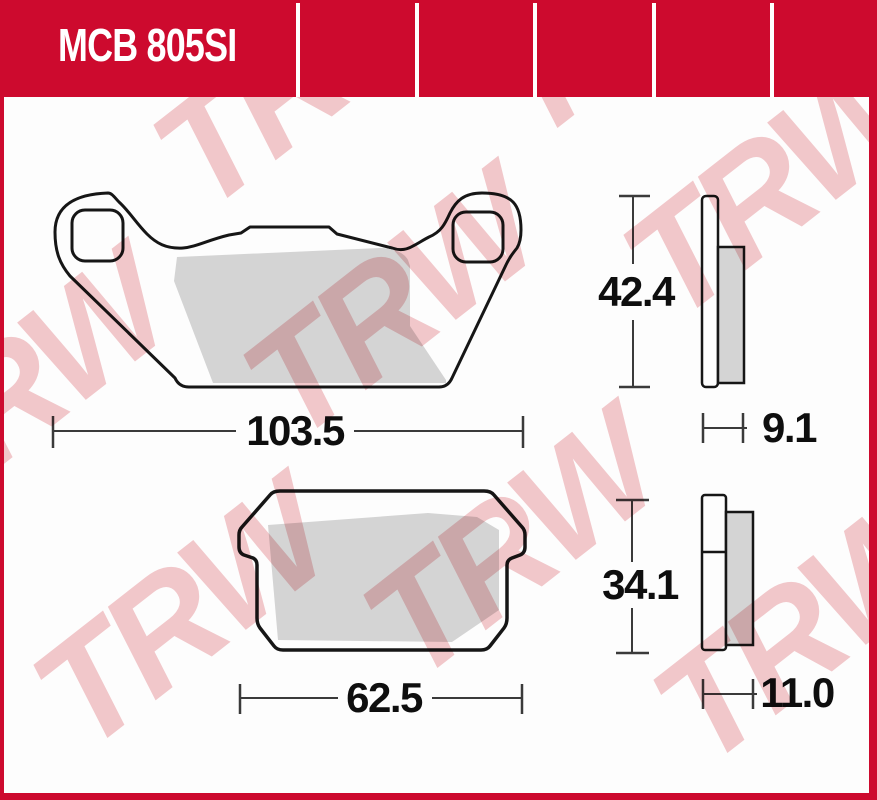 The height and width of the screenshot is (800, 877). Describe the element at coordinates (383, 577) in the screenshot. I see `bottom-pad-friction-material` at that location.